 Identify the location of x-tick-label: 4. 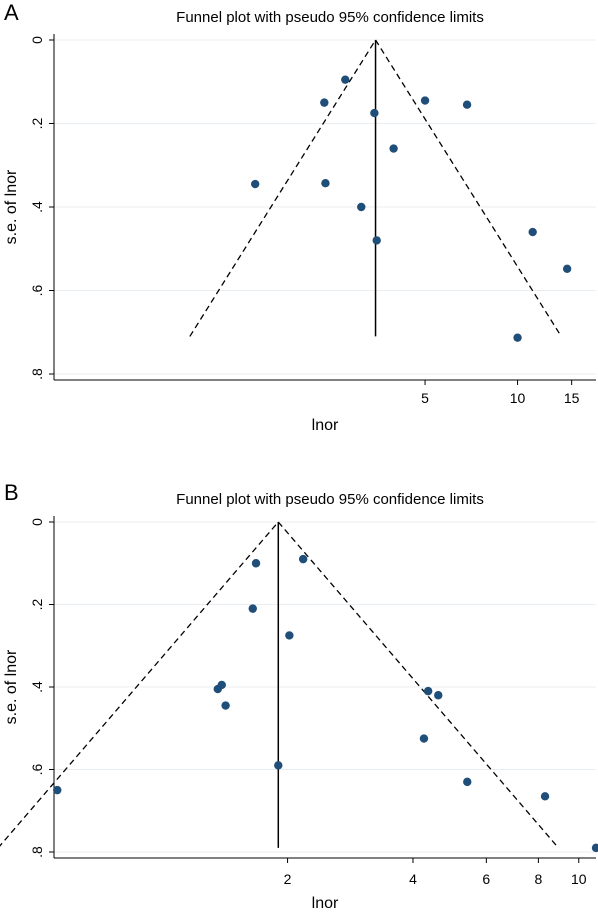
(413, 879).